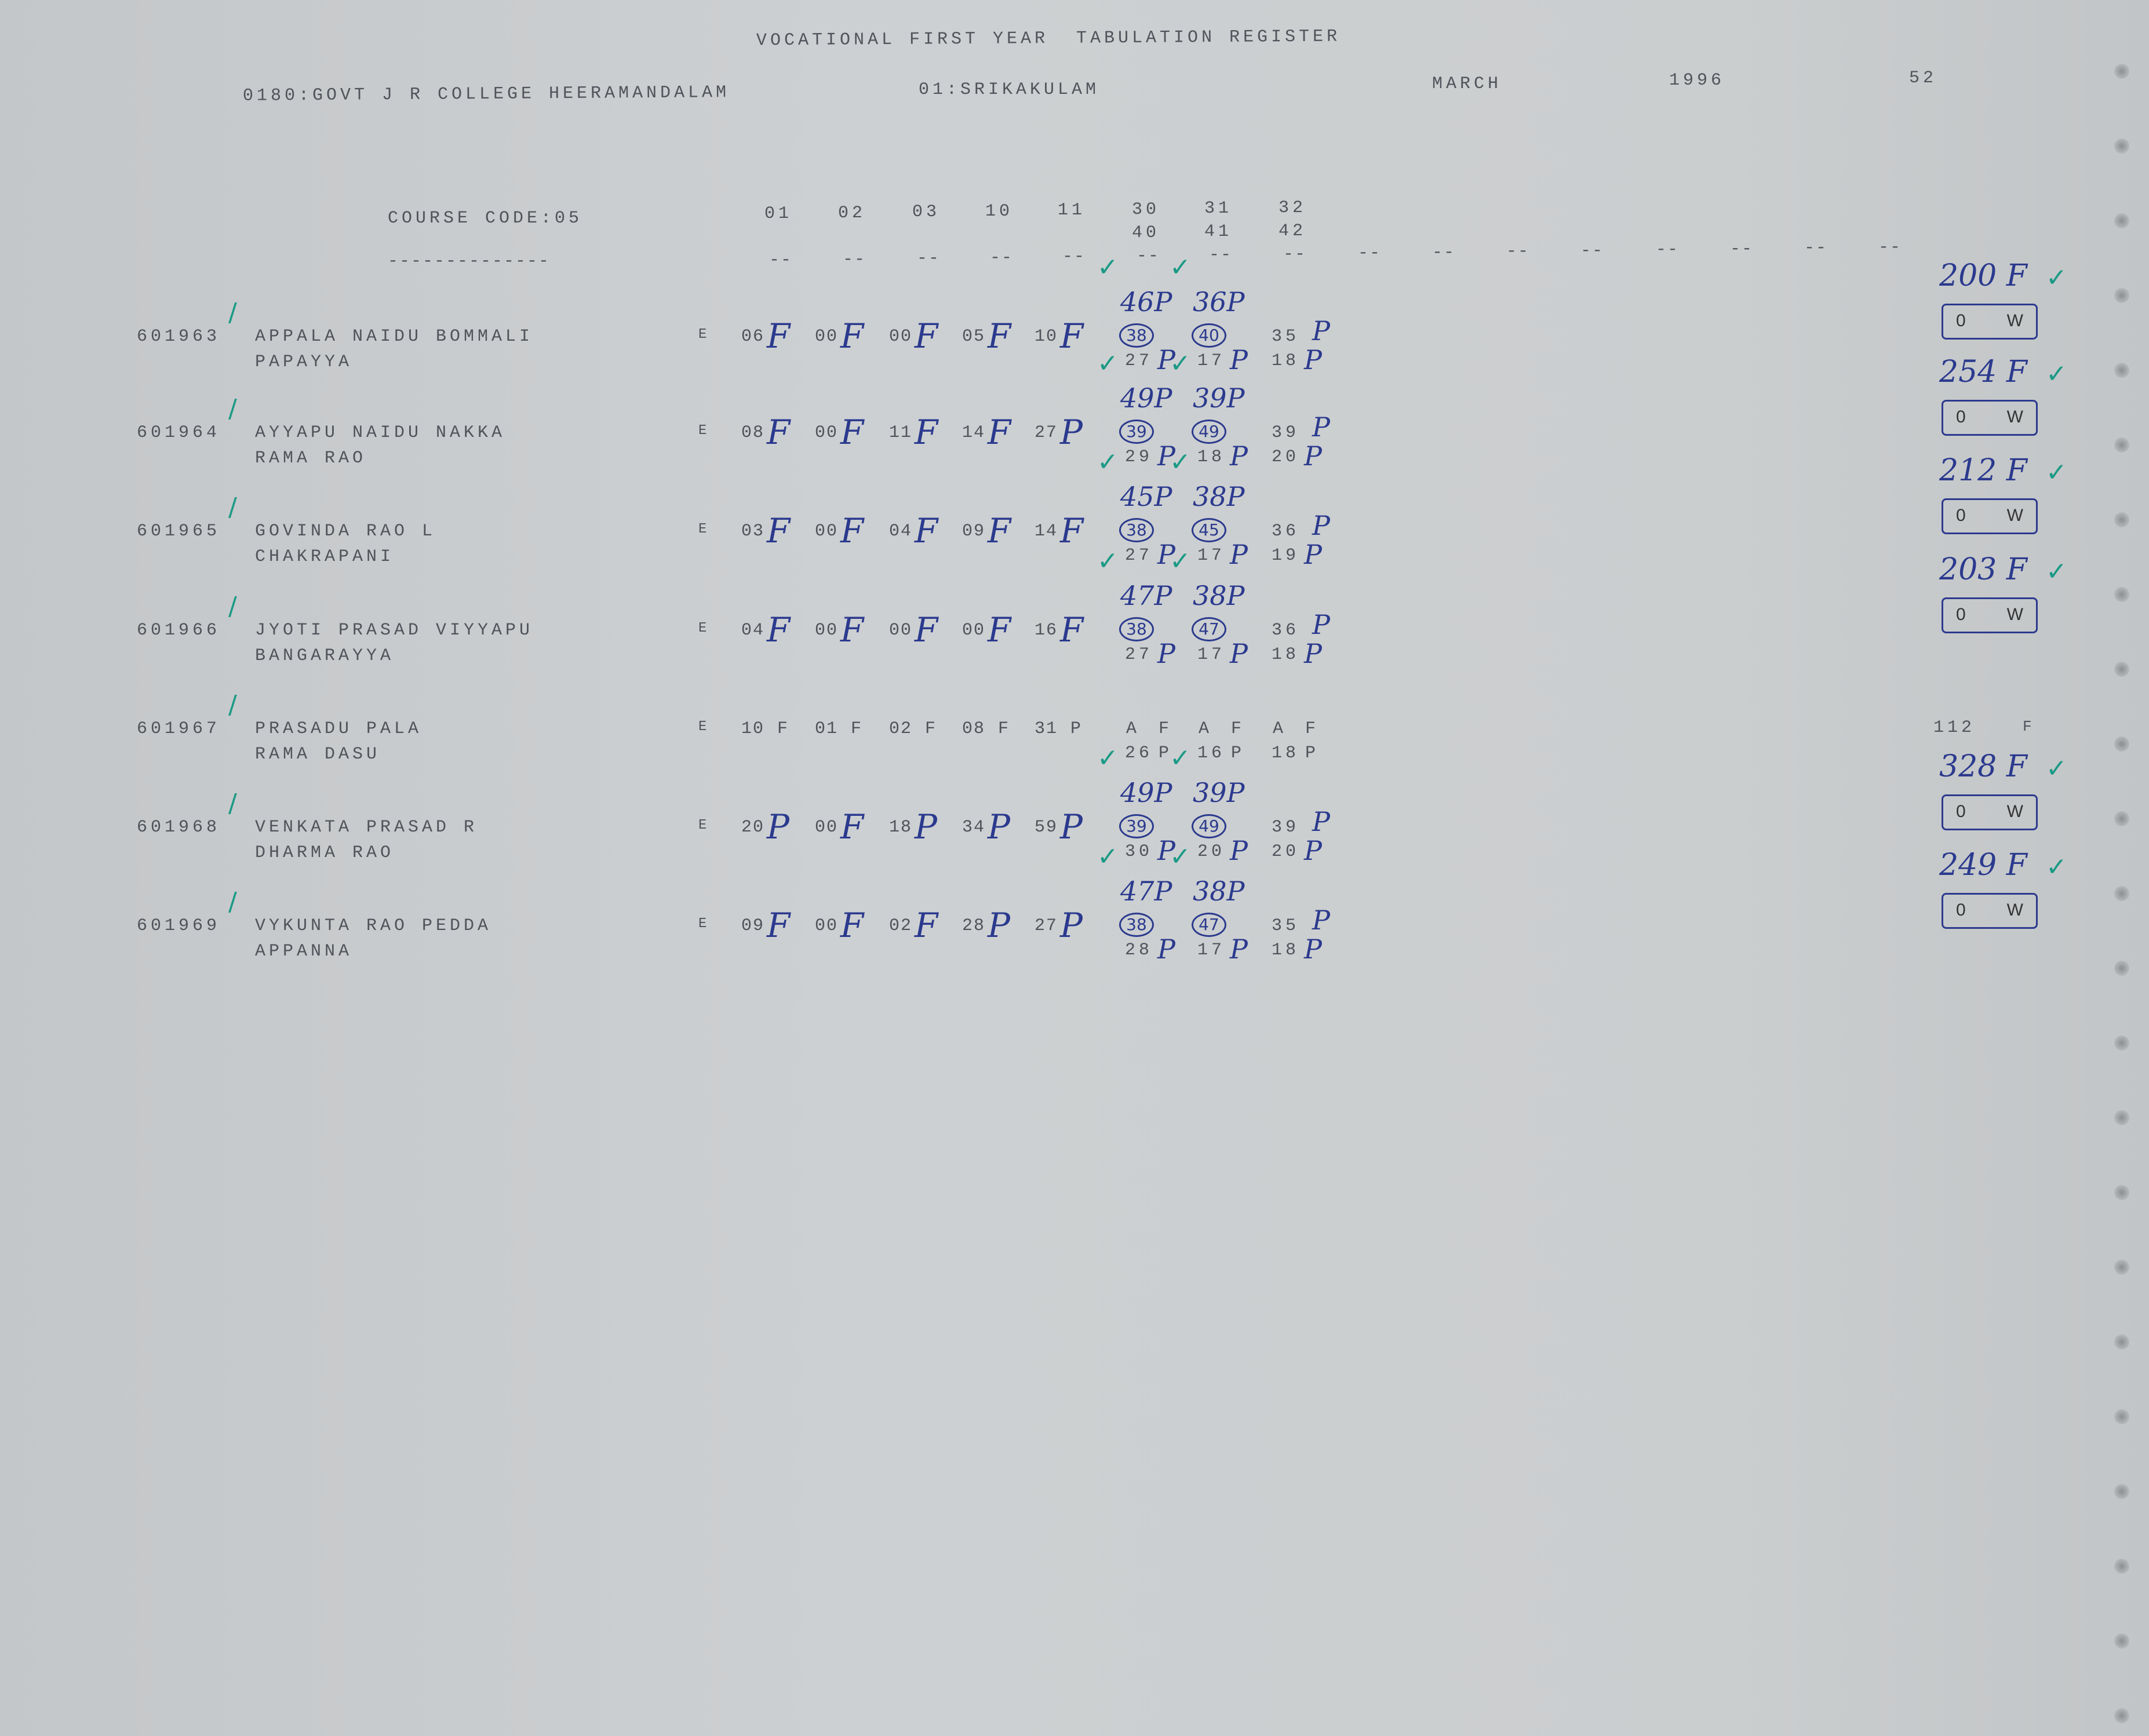 The image size is (2149, 1736). I want to click on district-name: 01:SRIKAKULAM, so click(1009, 90).